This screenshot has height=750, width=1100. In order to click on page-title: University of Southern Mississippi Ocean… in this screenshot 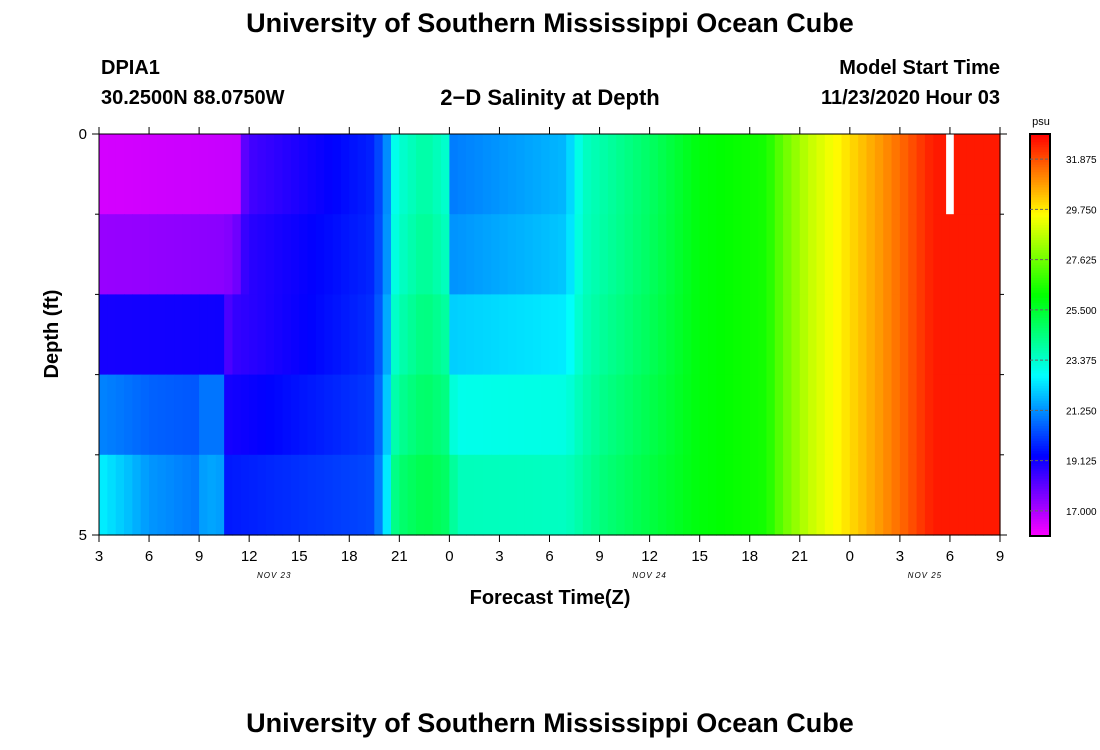, I will do `click(550, 23)`.